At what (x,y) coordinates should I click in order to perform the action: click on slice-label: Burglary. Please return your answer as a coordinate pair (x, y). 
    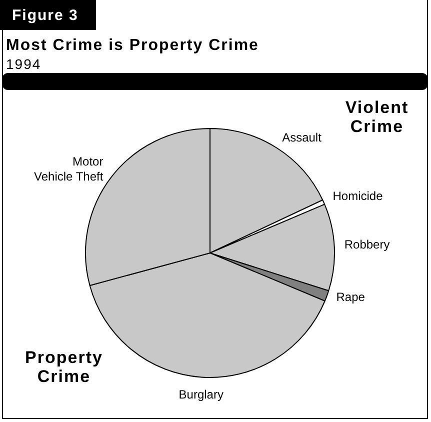
    Looking at the image, I should click on (201, 395).